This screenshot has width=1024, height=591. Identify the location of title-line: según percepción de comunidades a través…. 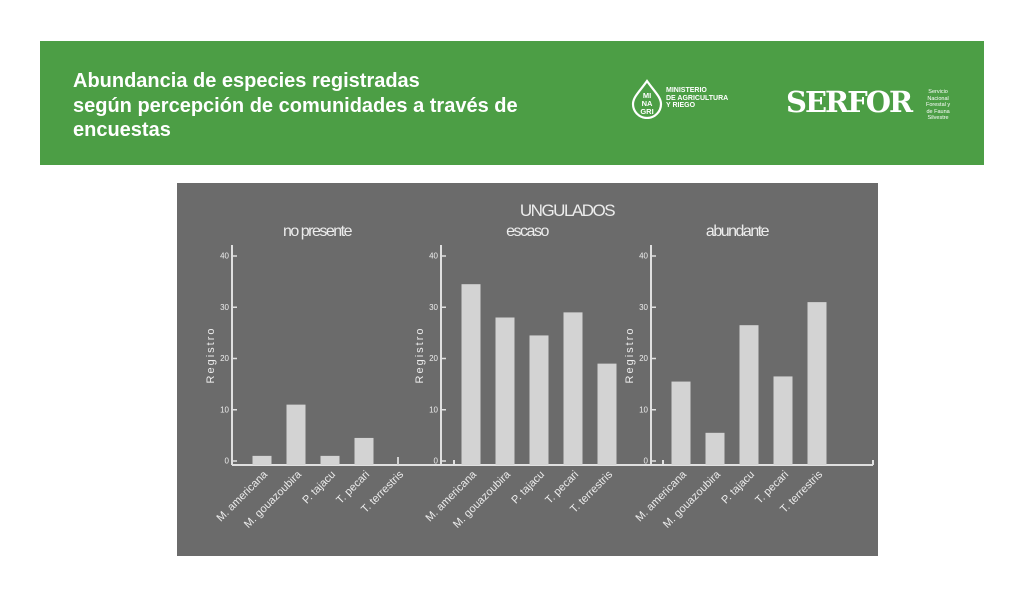
(295, 105).